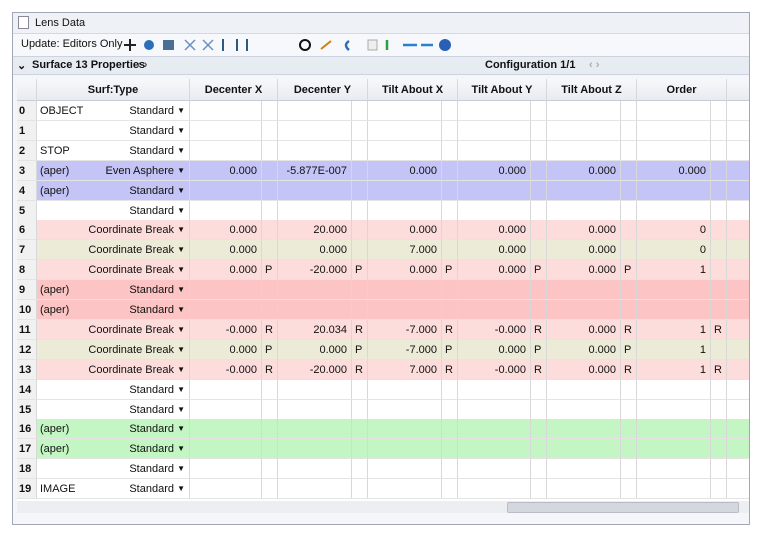 This screenshot has width=763, height=536. I want to click on column-header: Par, so click(738, 90).